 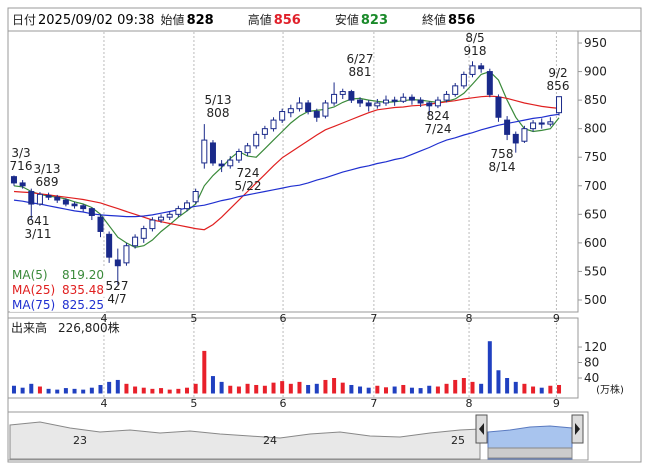 What do you see at coordinates (360, 72) in the screenshot?
I see `annotation-price: 881` at bounding box center [360, 72].